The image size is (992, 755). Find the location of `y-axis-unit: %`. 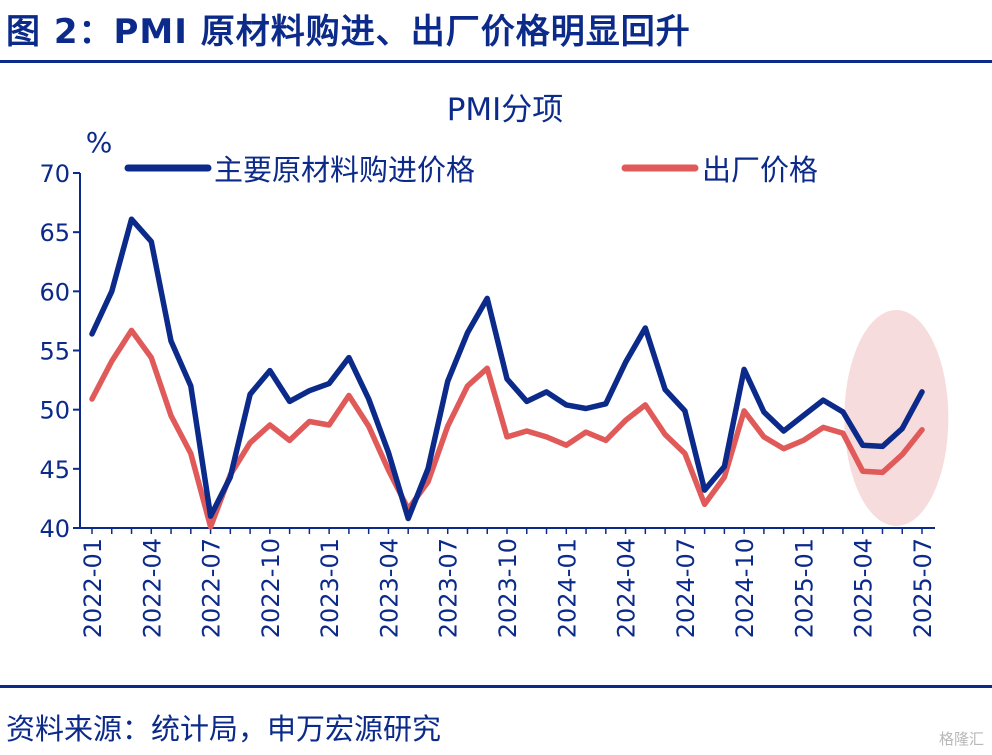

y-axis-unit: % is located at coordinates (99, 142).